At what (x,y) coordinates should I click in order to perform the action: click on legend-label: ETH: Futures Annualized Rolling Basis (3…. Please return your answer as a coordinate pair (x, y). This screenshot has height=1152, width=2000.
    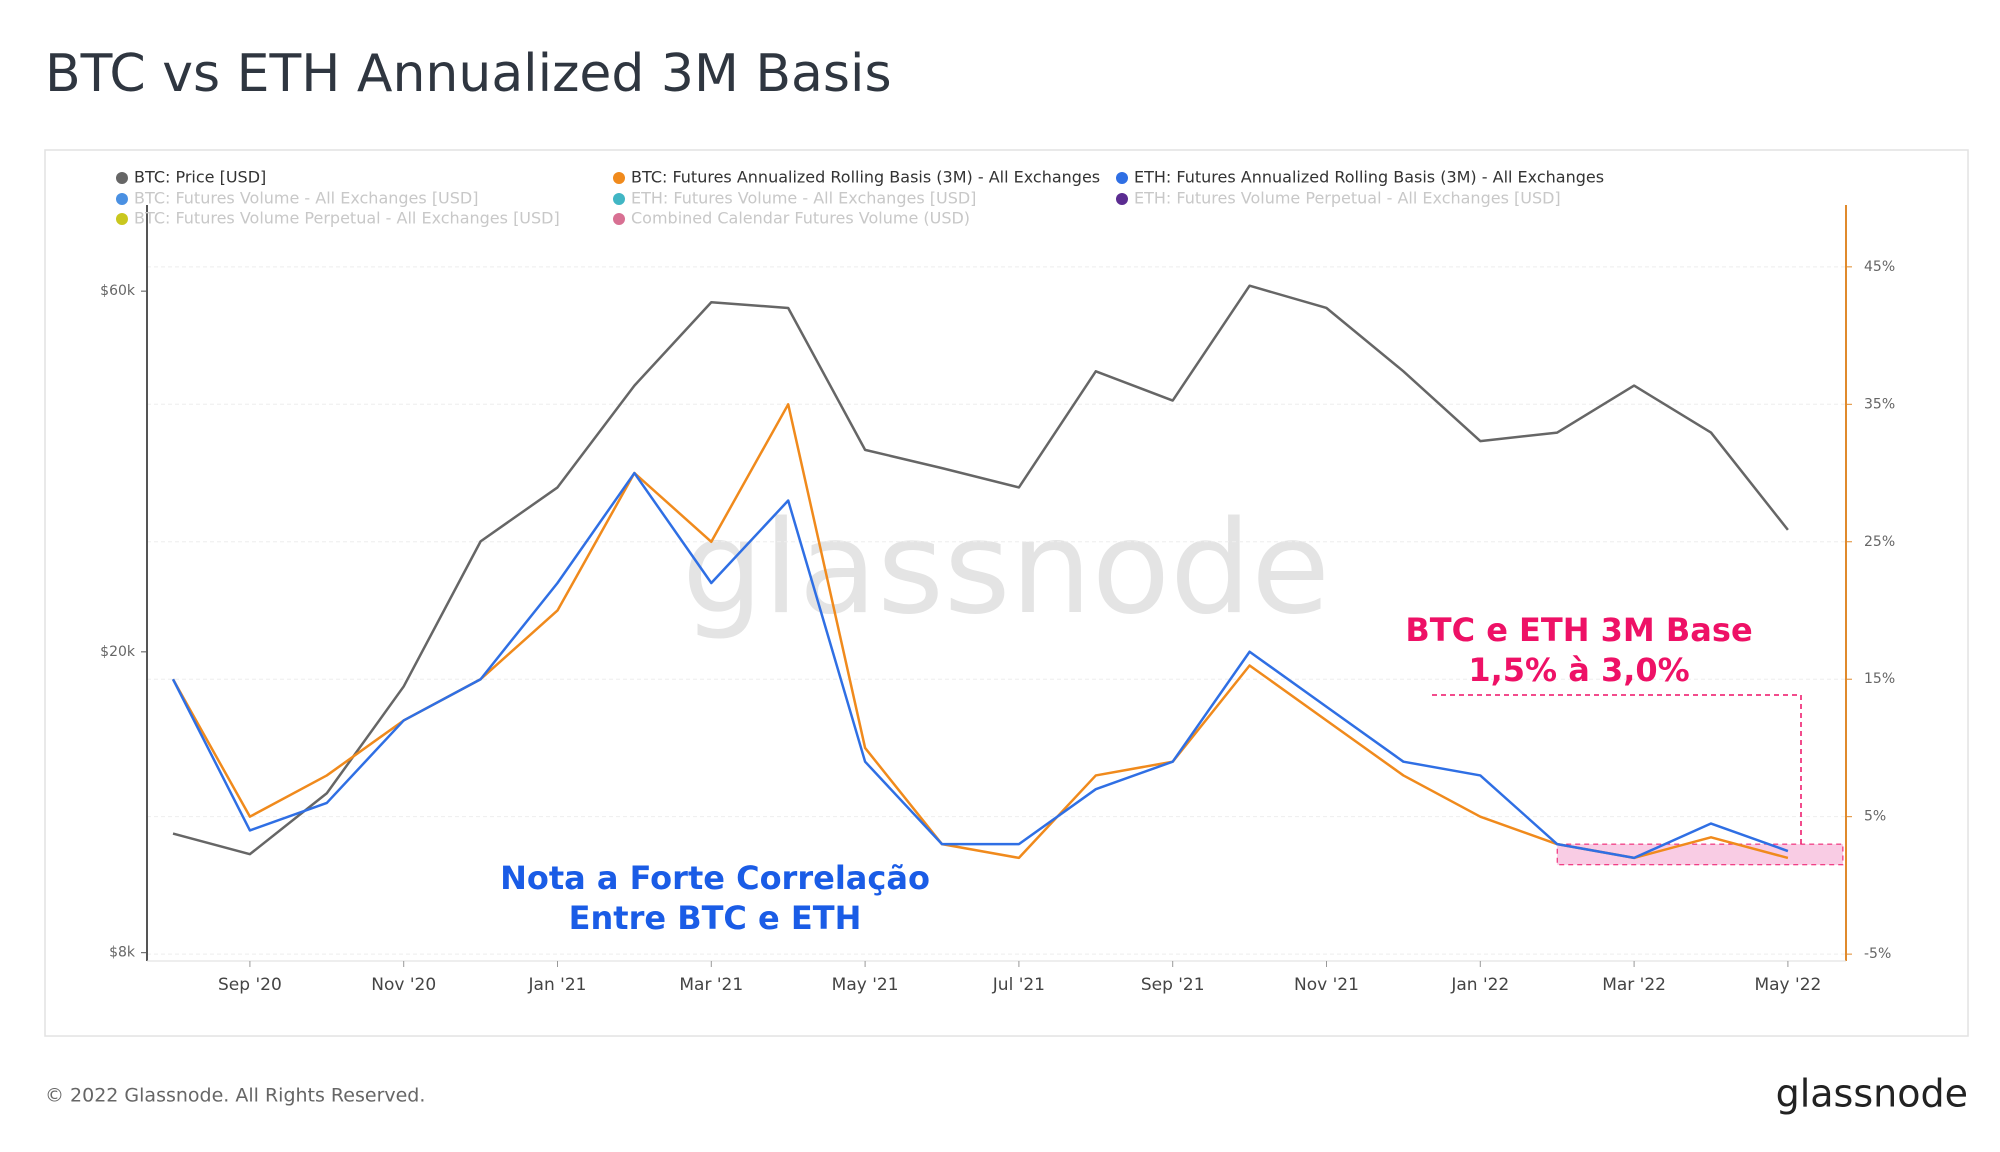
    Looking at the image, I should click on (1369, 177).